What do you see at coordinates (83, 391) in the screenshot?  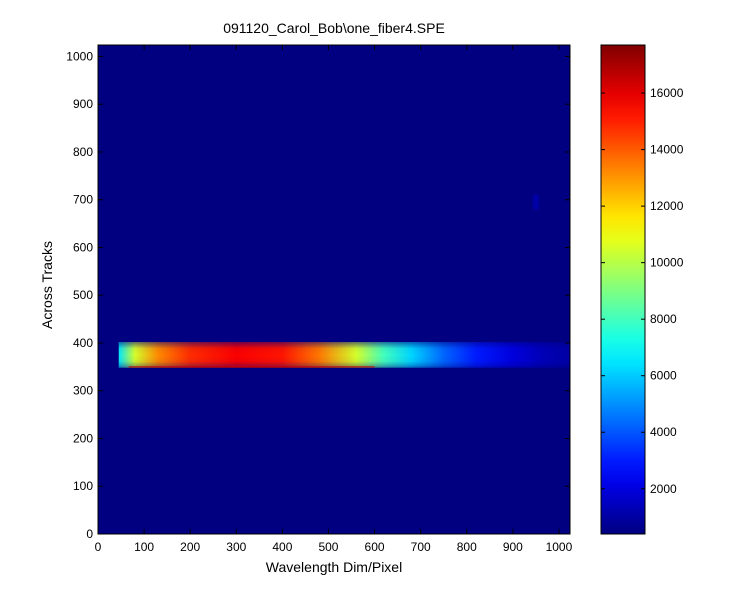 I see `y-tick-label: 300` at bounding box center [83, 391].